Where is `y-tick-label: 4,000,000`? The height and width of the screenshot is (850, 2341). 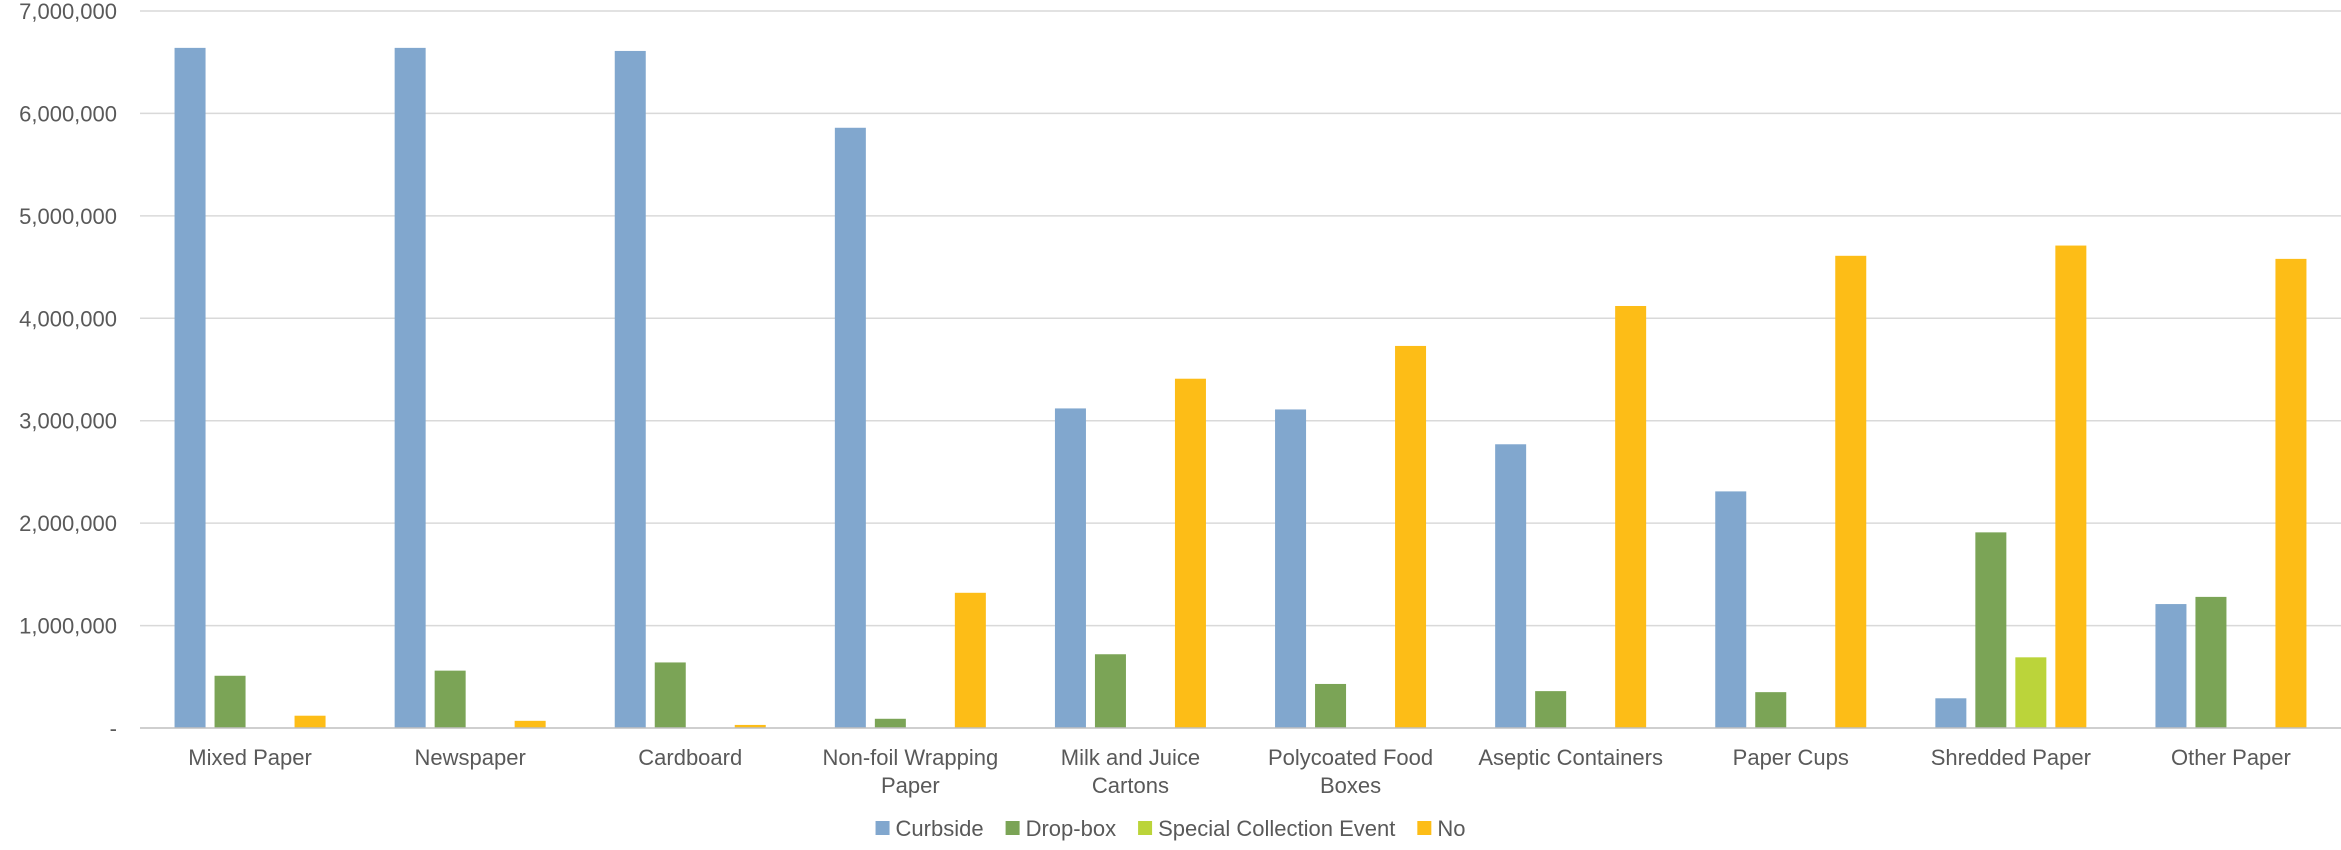 y-tick-label: 4,000,000 is located at coordinates (68, 318).